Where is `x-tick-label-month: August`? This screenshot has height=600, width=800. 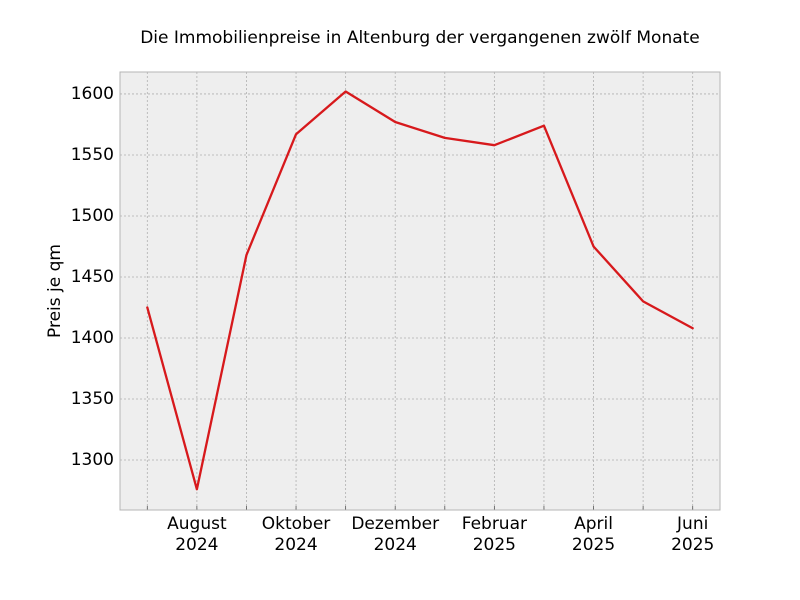 x-tick-label-month: August is located at coordinates (197, 524).